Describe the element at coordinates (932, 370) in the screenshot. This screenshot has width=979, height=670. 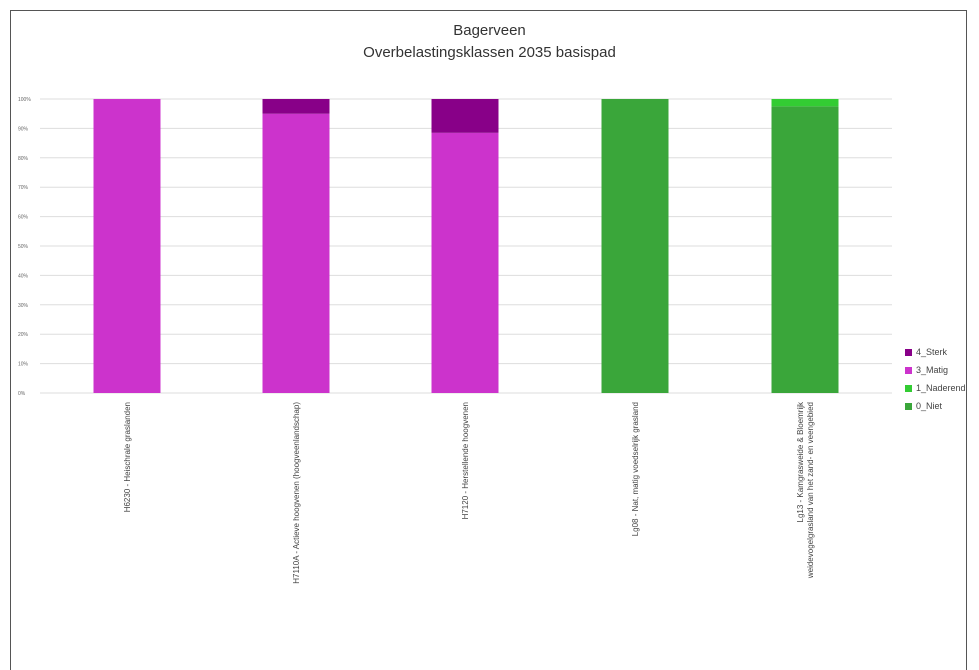
I see `legend-label: 3_Matig` at that location.